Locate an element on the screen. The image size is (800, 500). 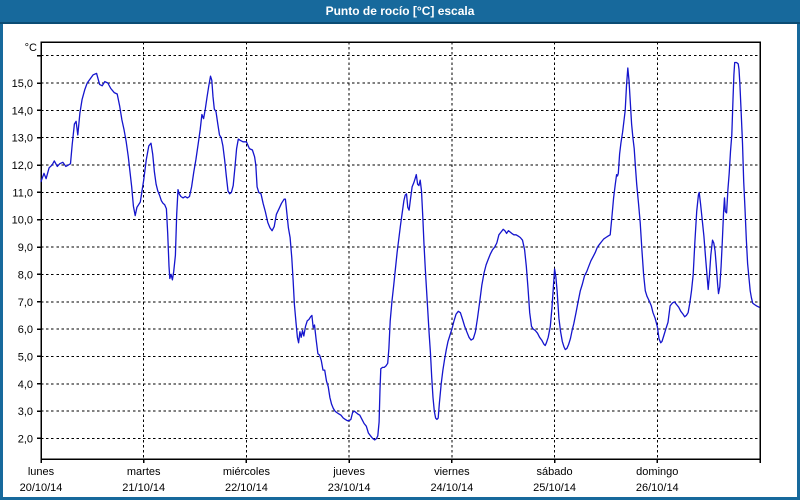
day-name-label: domingo is located at coordinates (657, 472).